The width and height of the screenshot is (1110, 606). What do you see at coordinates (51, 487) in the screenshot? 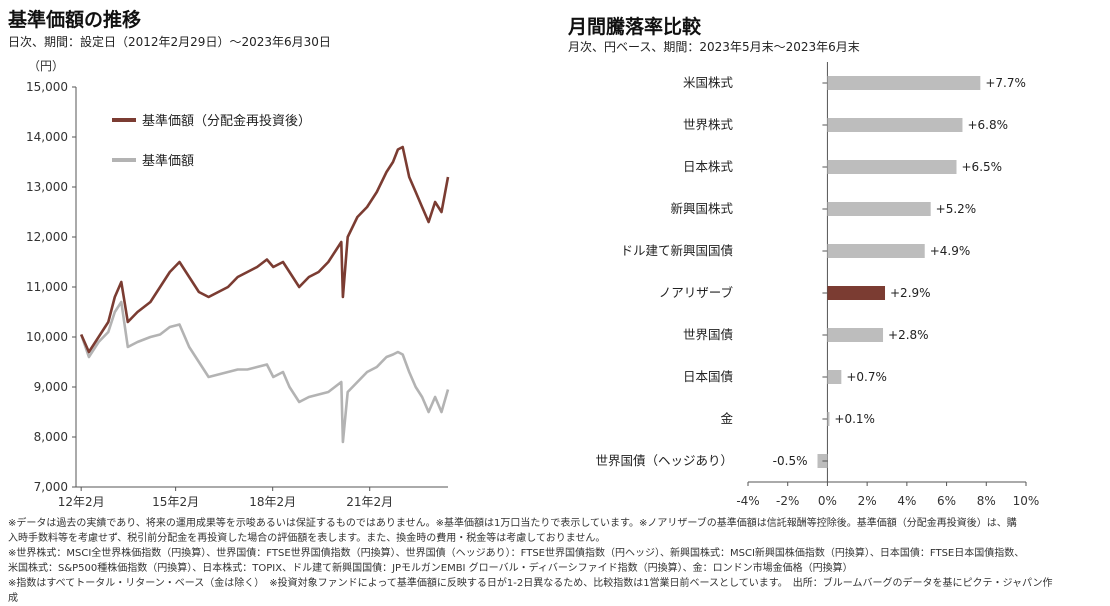
I see `y-tick-label: 7,000` at bounding box center [51, 487].